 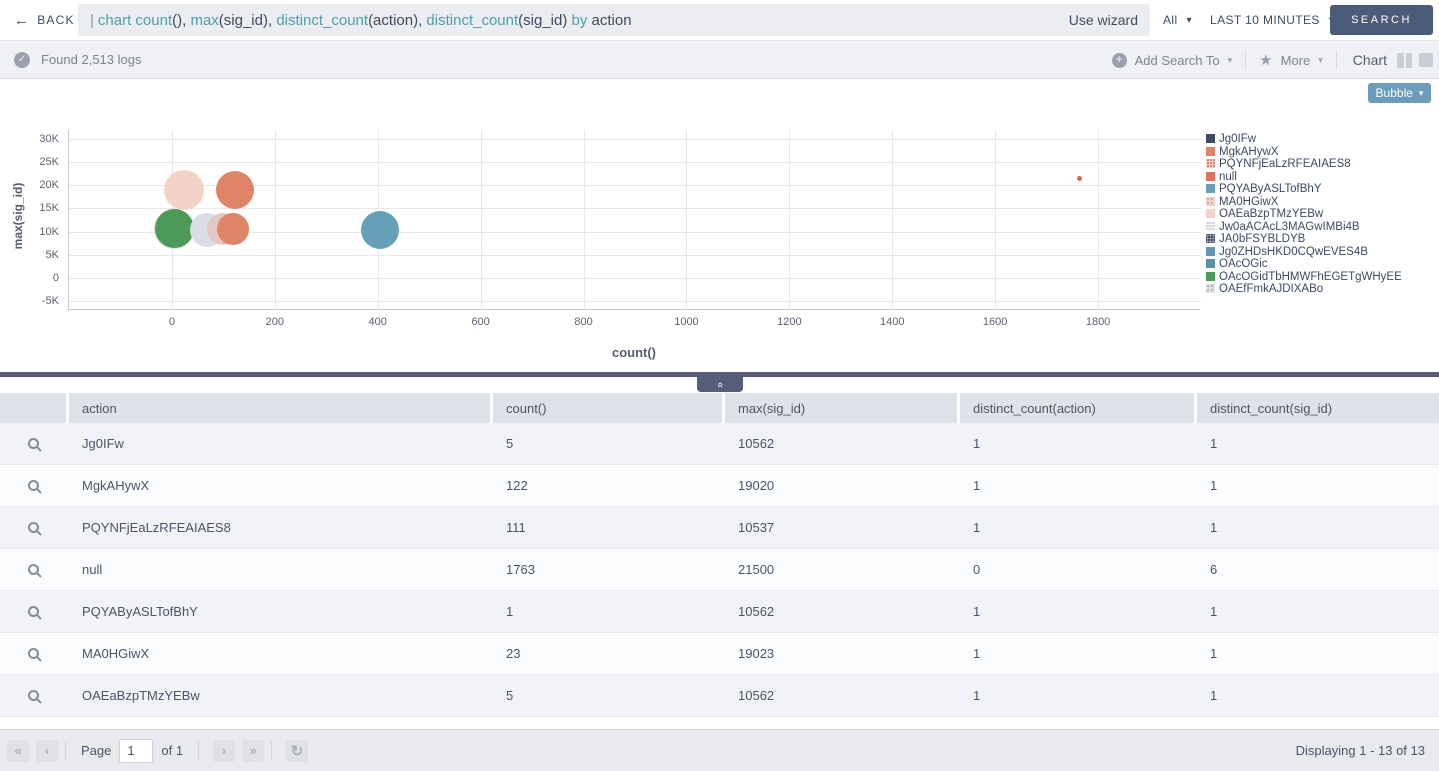 What do you see at coordinates (634, 352) in the screenshot?
I see `x-axis-title: count()` at bounding box center [634, 352].